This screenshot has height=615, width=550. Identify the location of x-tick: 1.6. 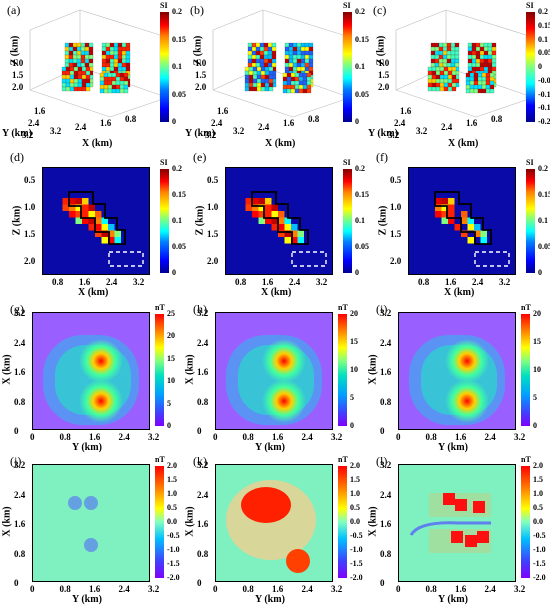
(268, 282).